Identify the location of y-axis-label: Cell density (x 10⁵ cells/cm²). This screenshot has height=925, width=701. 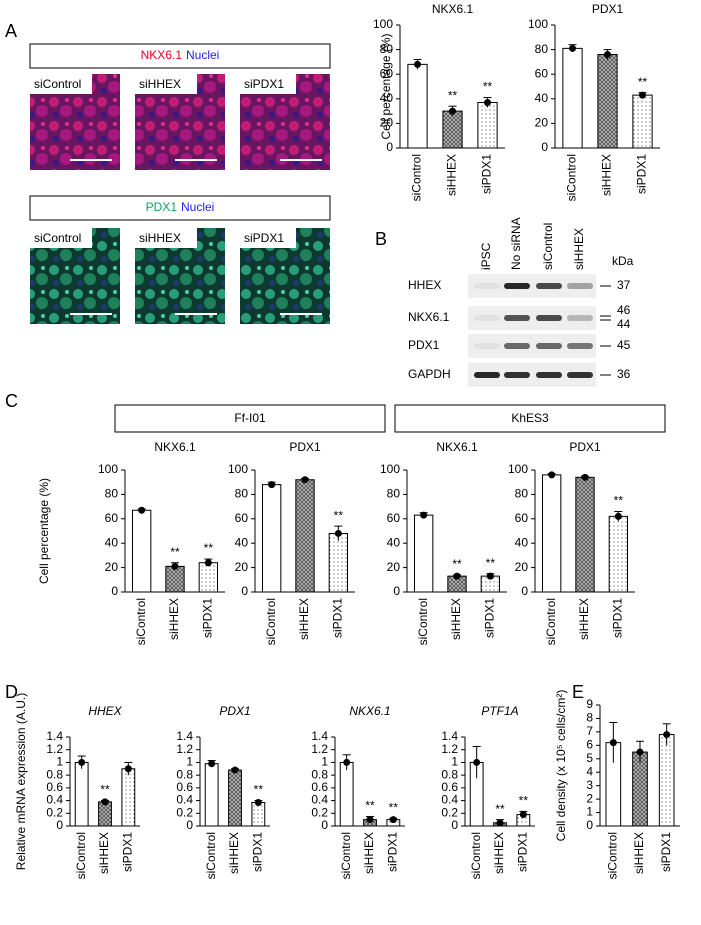
(561, 766).